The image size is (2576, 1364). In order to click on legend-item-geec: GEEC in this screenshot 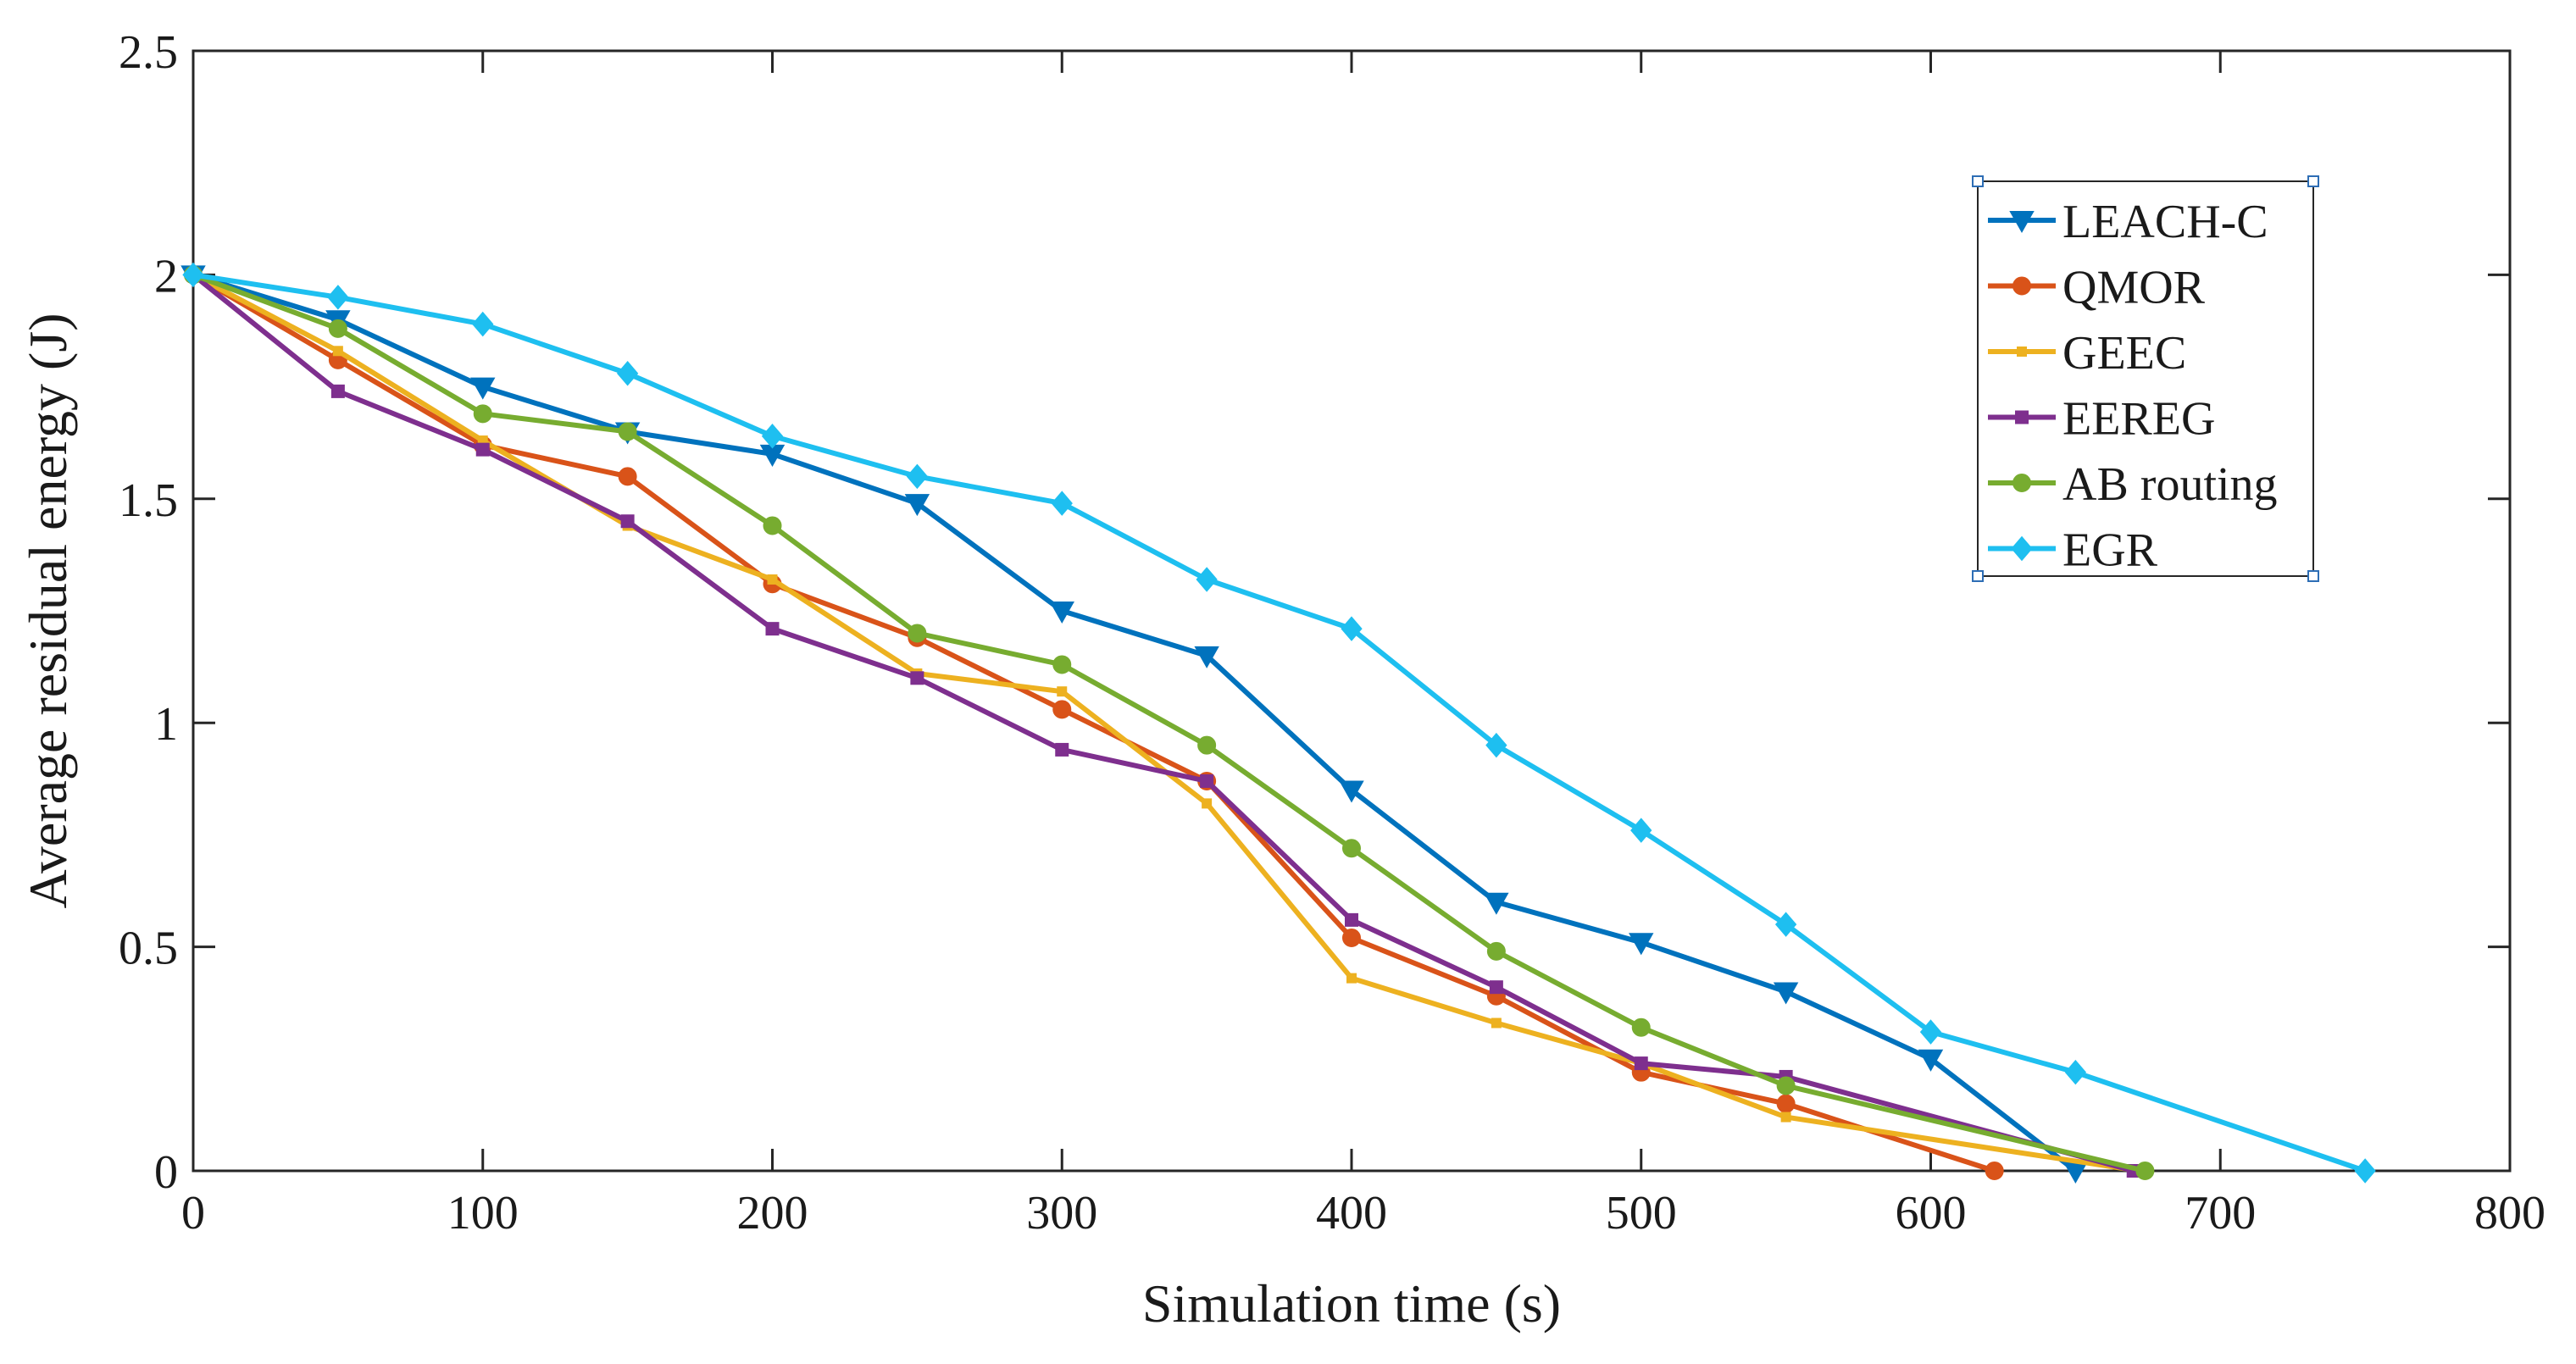, I will do `click(2087, 353)`.